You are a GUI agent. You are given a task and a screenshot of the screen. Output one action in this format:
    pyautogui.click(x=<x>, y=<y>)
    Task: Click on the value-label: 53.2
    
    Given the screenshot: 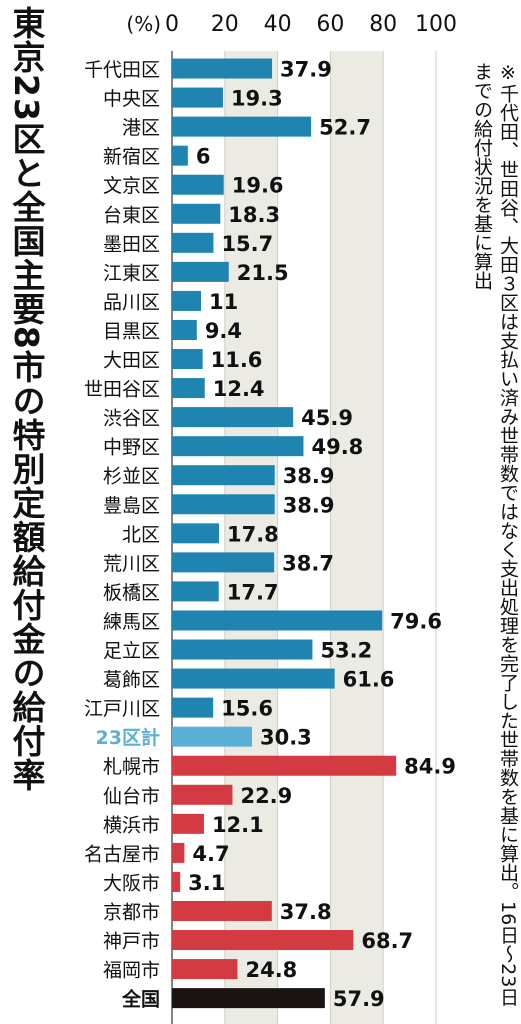 What is the action you would take?
    pyautogui.click(x=346, y=651)
    